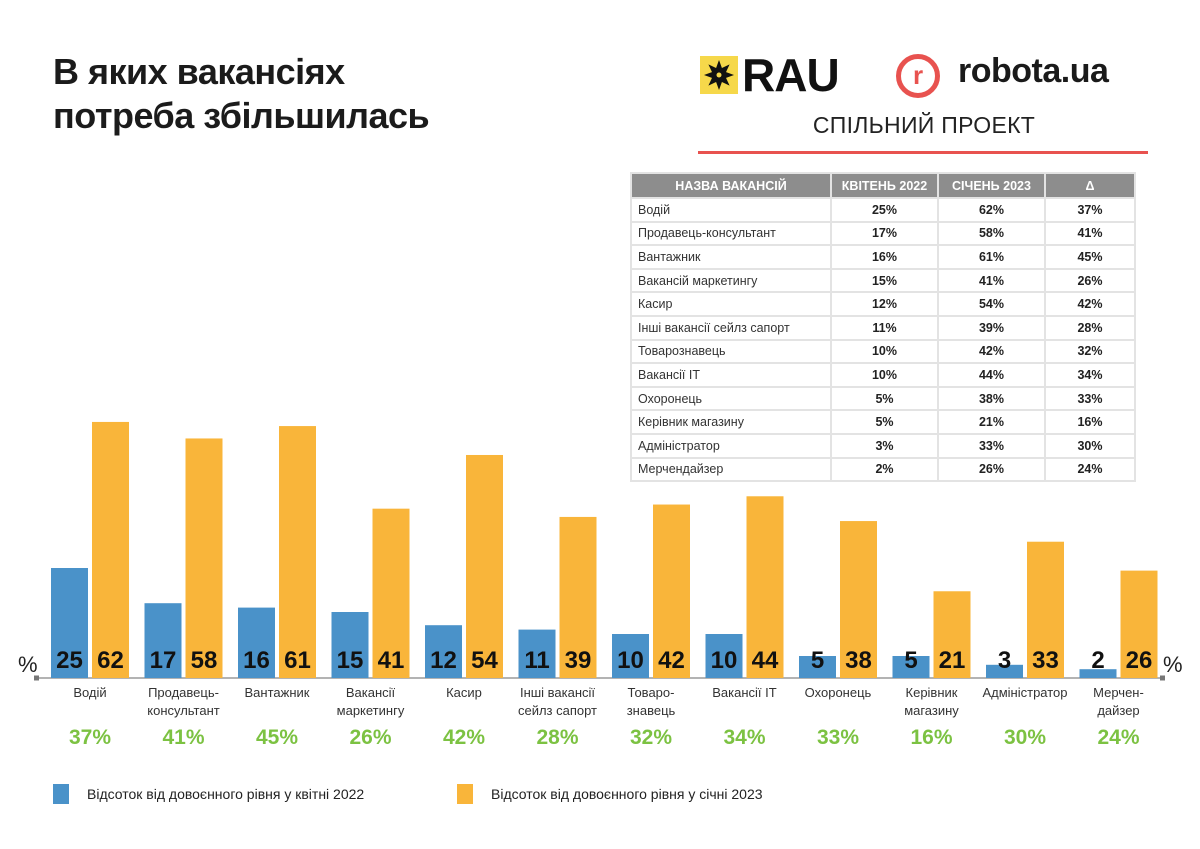 The image size is (1200, 849). What do you see at coordinates (731, 185) in the screenshot?
I see `header-name: НАЗВА ВАКАНСІЙ` at bounding box center [731, 185].